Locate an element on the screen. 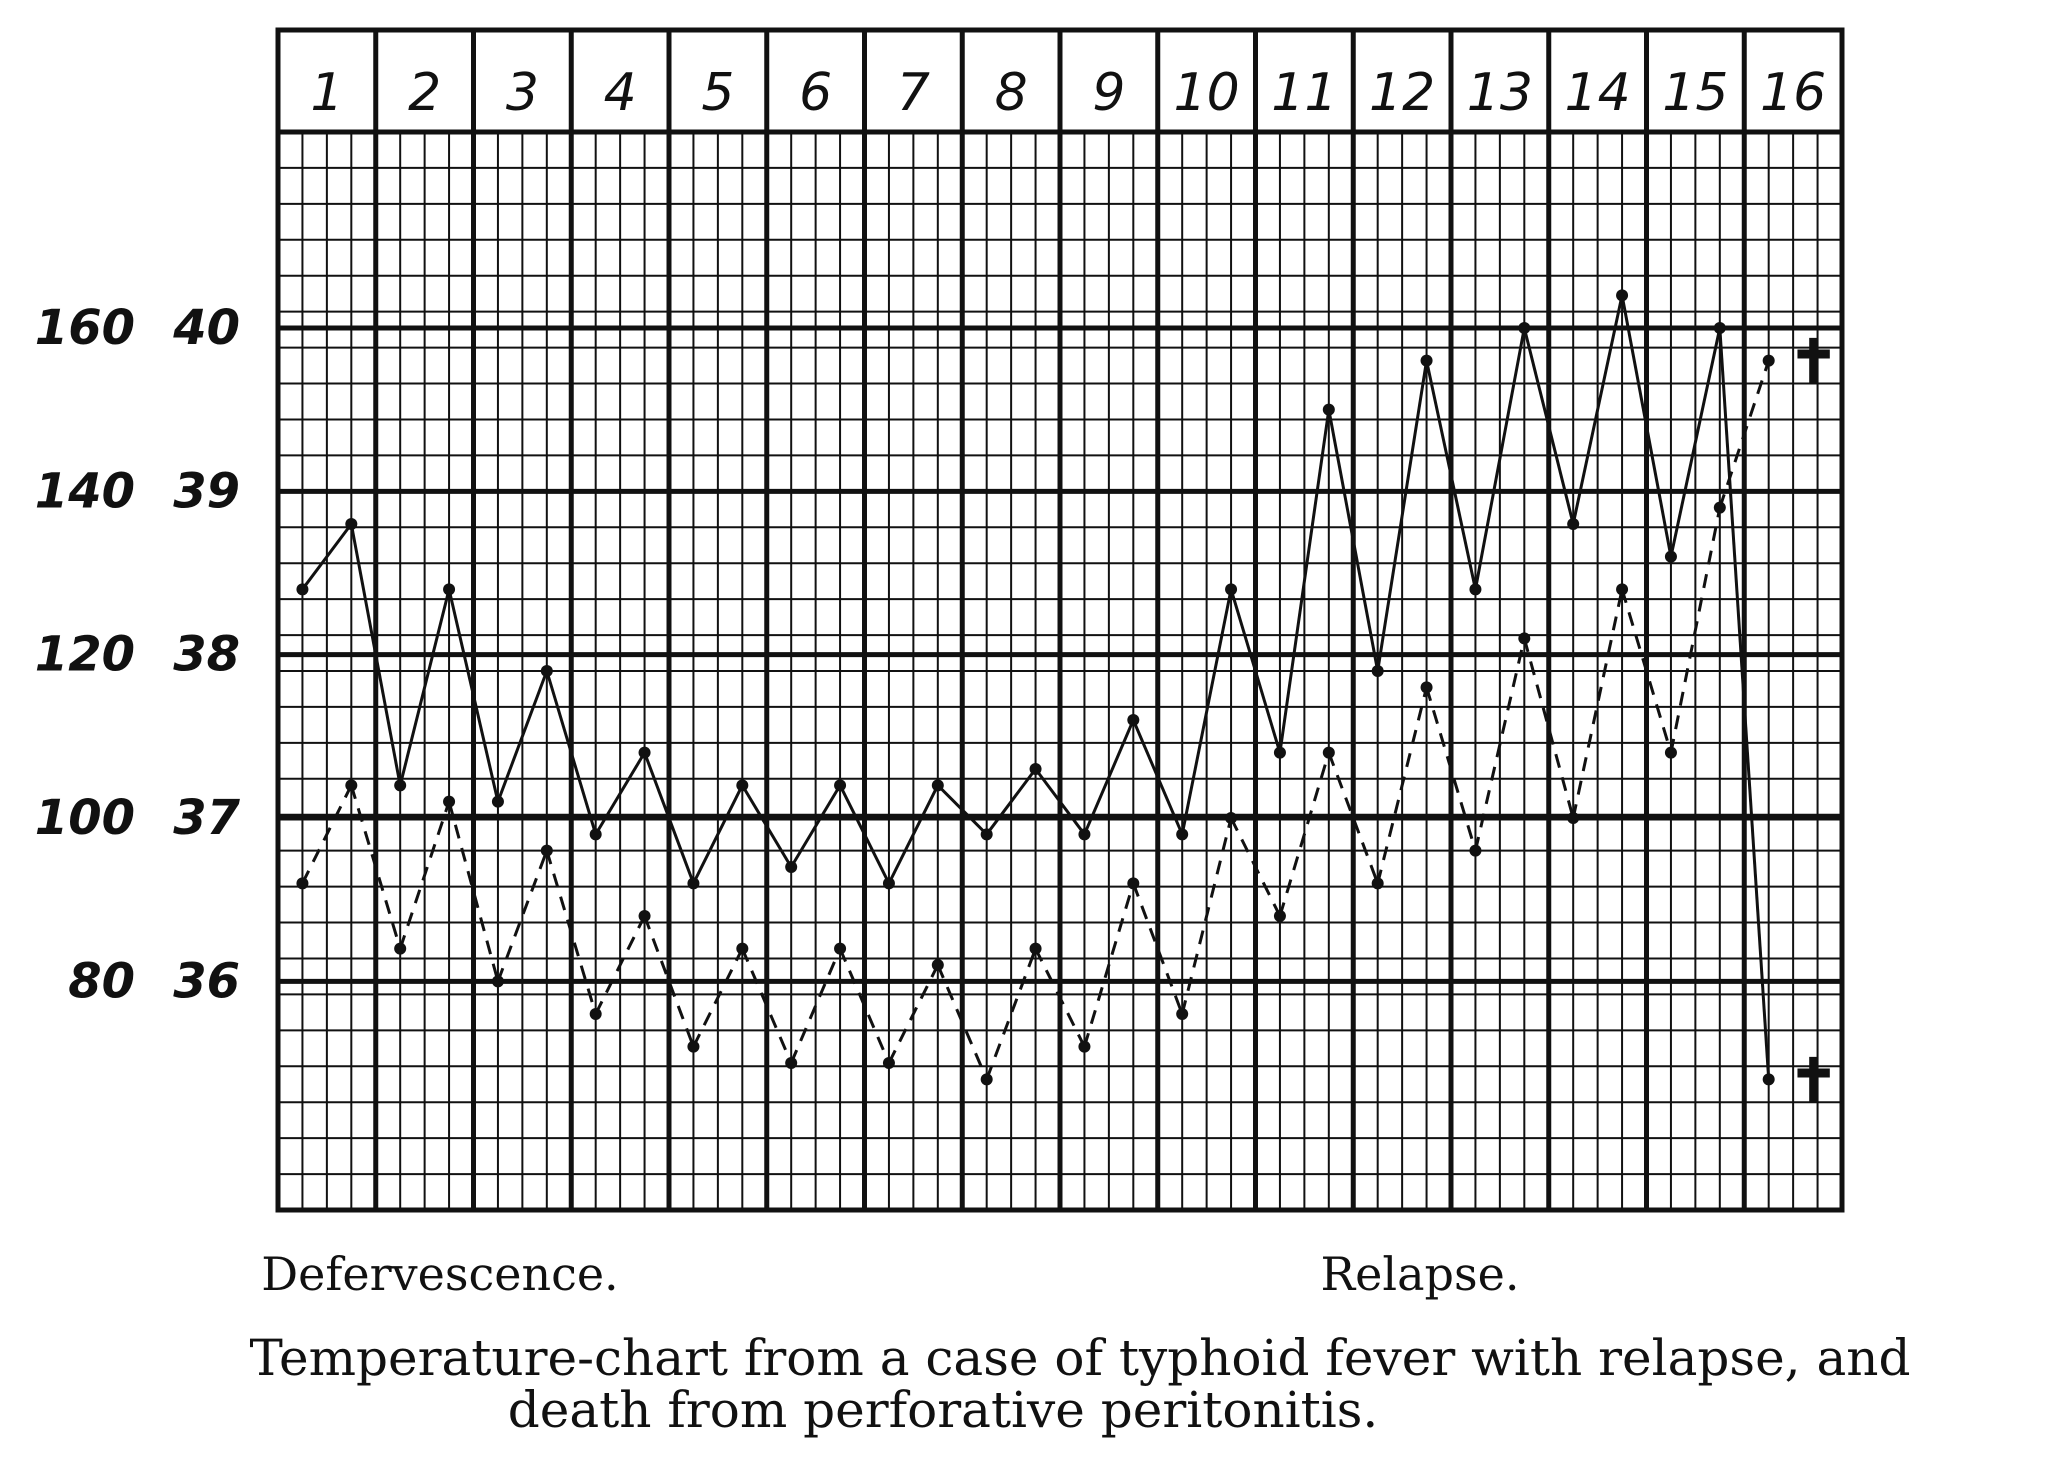 The height and width of the screenshot is (1463, 2048). y-axis-labels: 160 40 140 39 120 38 100 37 80 36 is located at coordinates (138, 654).